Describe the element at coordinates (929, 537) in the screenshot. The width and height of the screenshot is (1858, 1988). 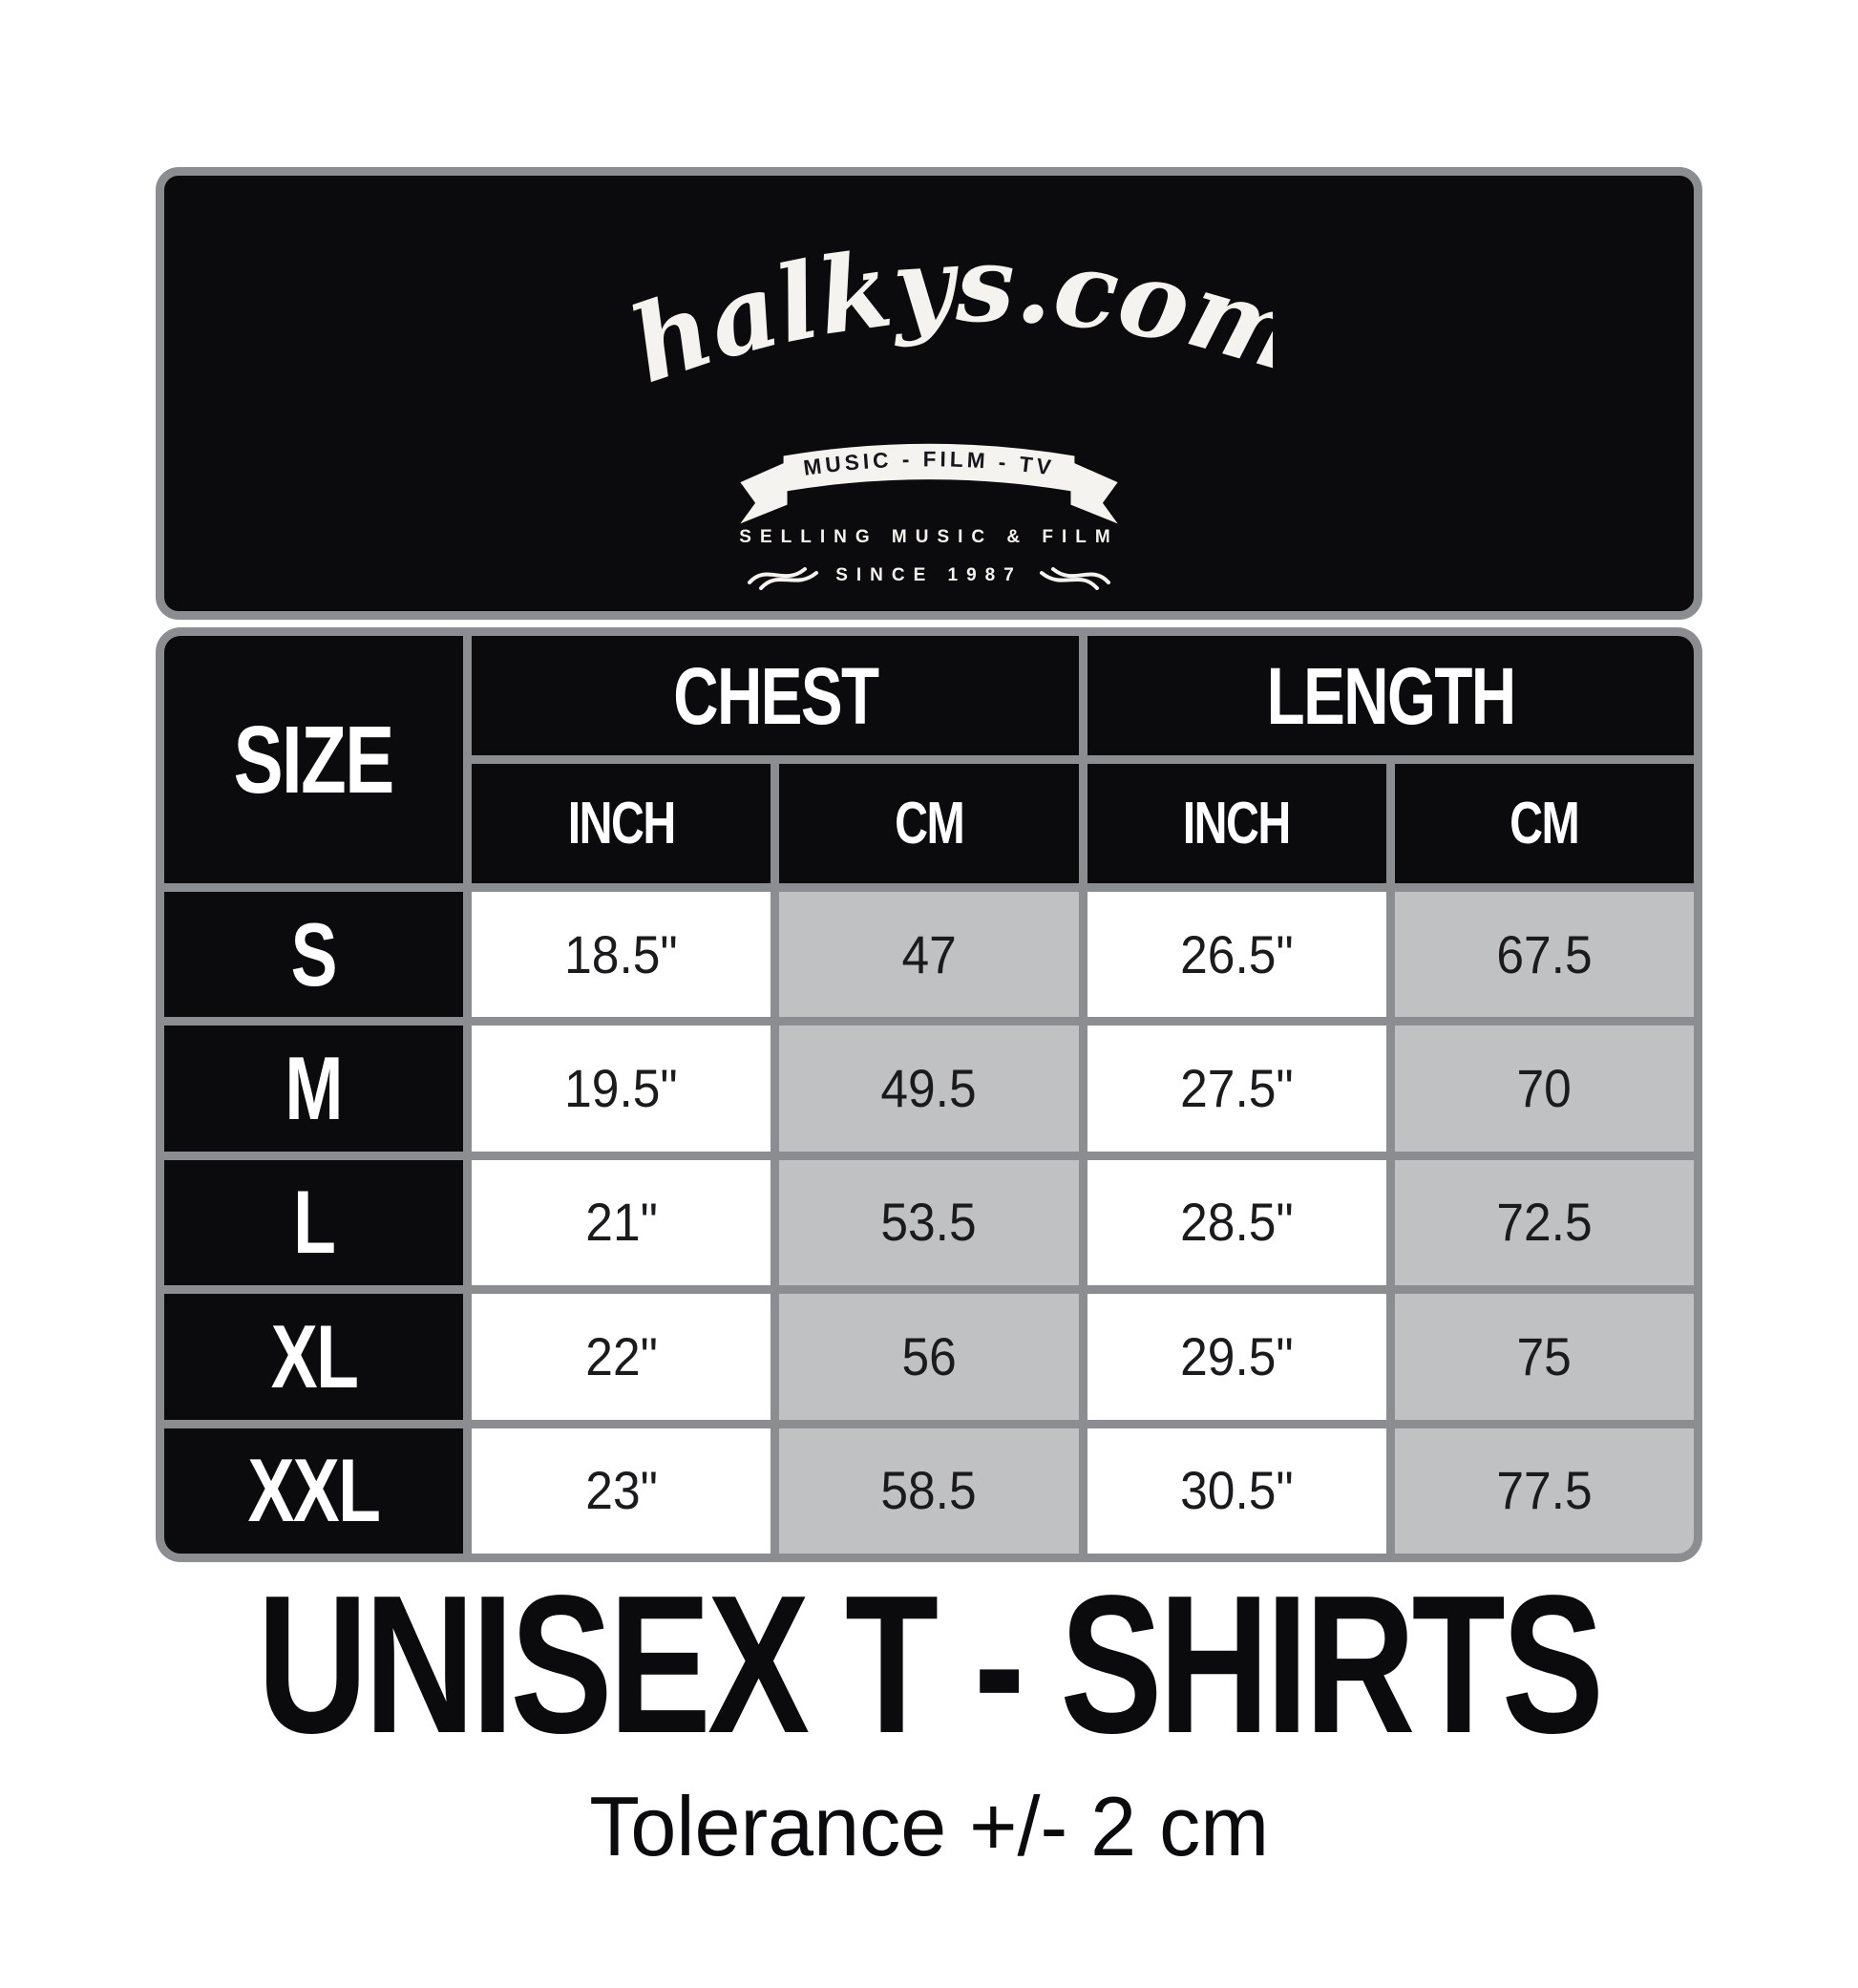
I see `brand-tagline: SELLING MUSIC & FILM` at that location.